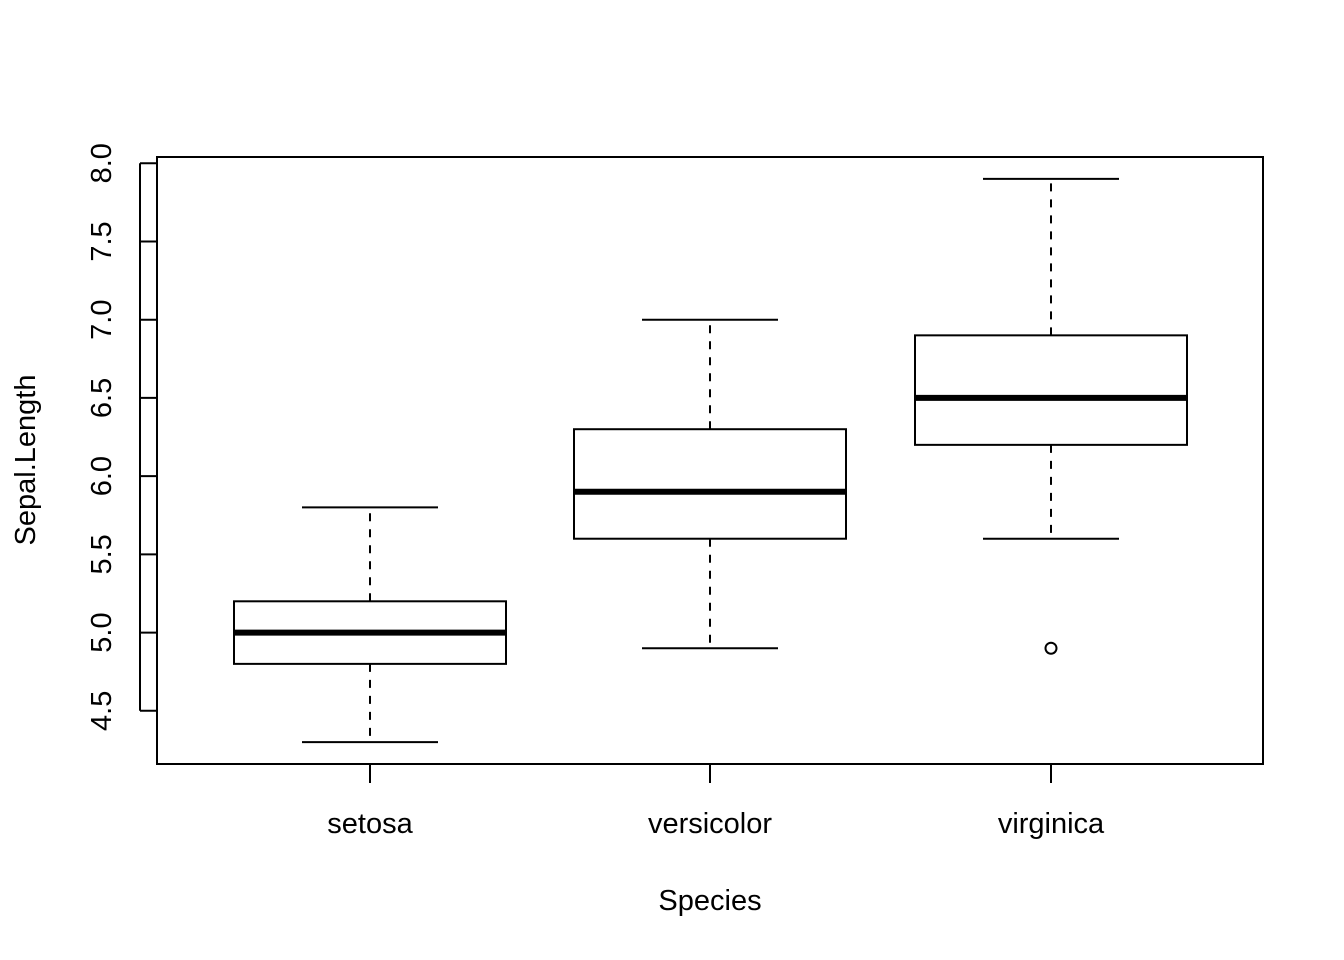 This screenshot has width=1344, height=960. I want to click on y-tick-label: 7.5, so click(102, 241).